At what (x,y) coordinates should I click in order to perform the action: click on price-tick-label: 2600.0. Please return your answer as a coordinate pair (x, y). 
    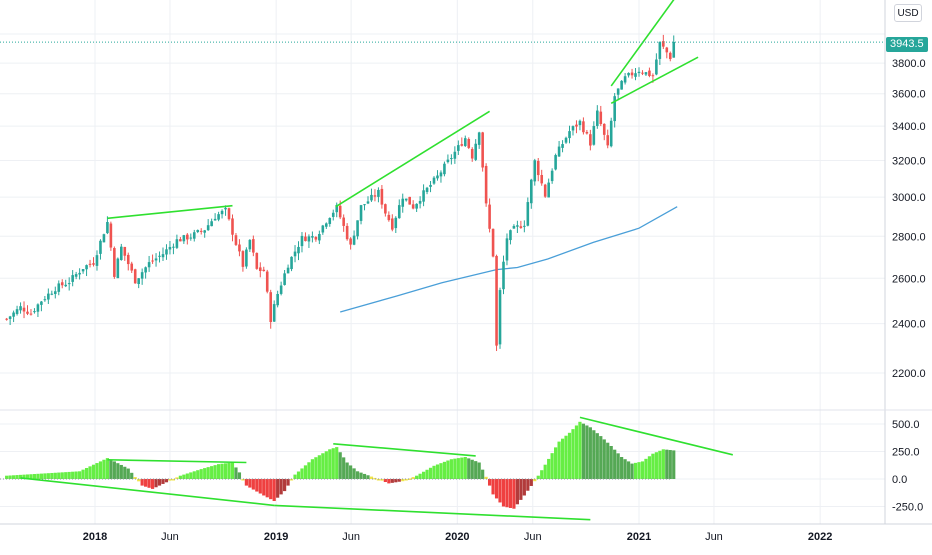
    Looking at the image, I should click on (909, 279).